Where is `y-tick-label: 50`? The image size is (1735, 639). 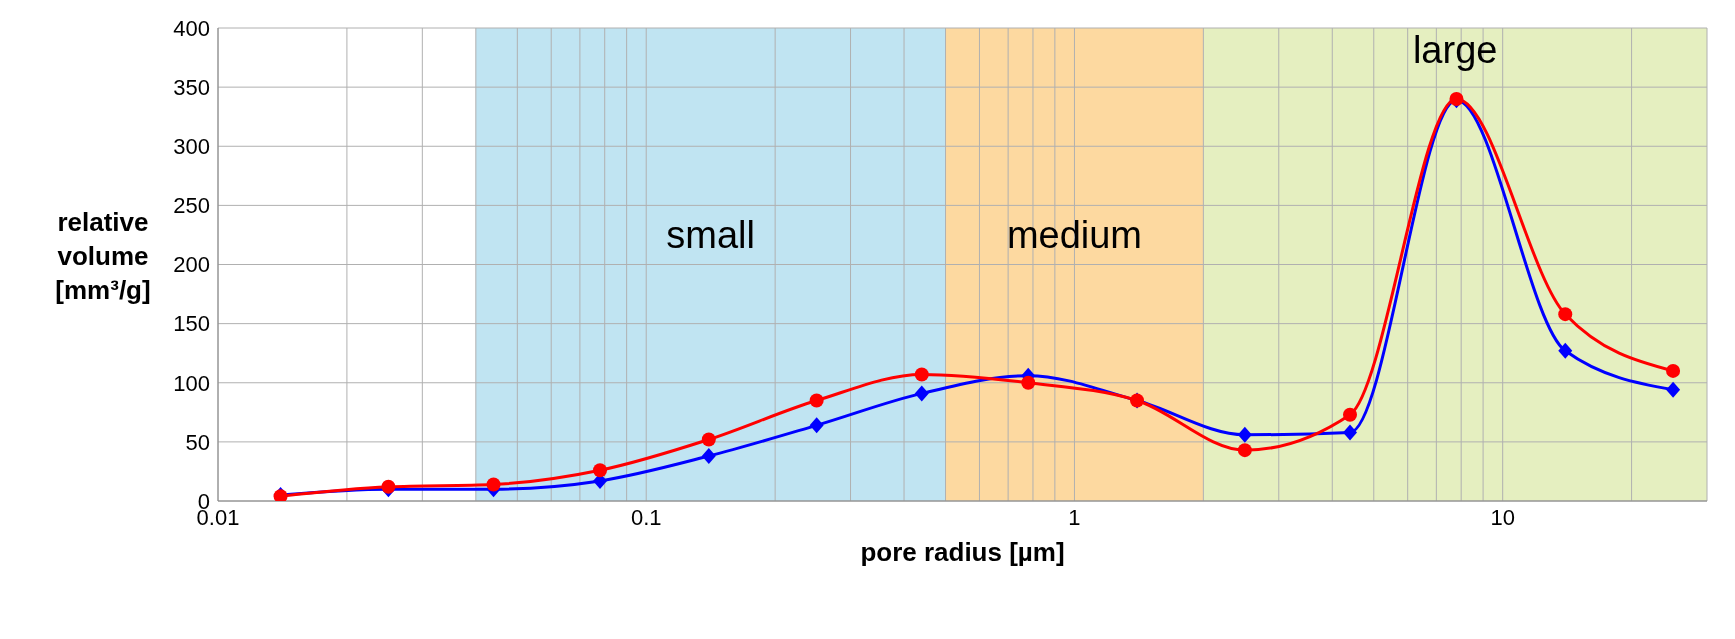 y-tick-label: 50 is located at coordinates (197, 442).